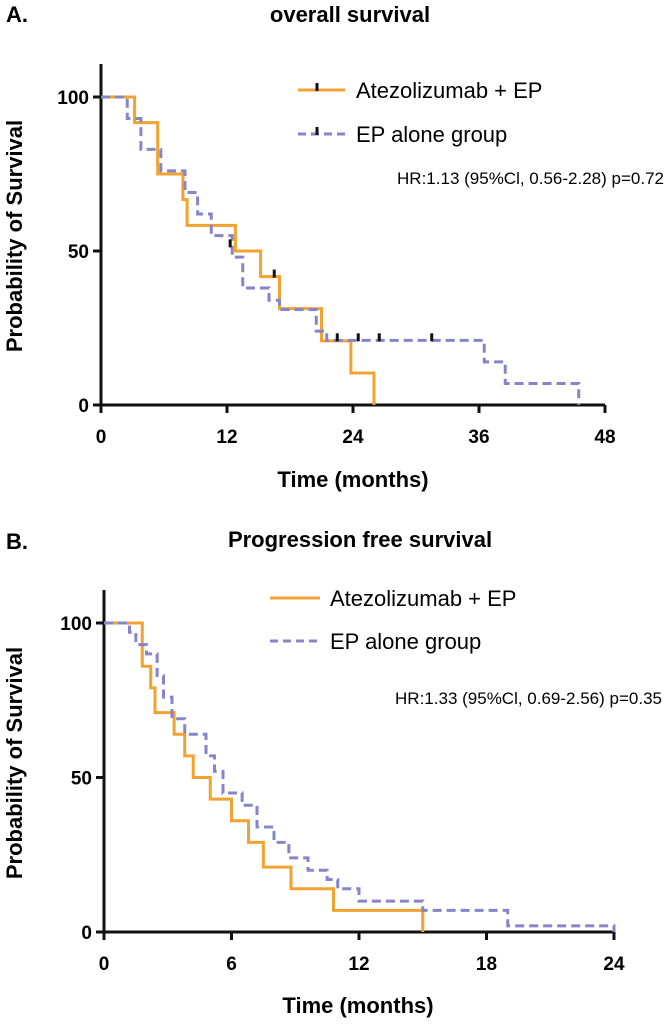  I want to click on panel-a-y-axis-label: Probability of Survival, so click(14, 236).